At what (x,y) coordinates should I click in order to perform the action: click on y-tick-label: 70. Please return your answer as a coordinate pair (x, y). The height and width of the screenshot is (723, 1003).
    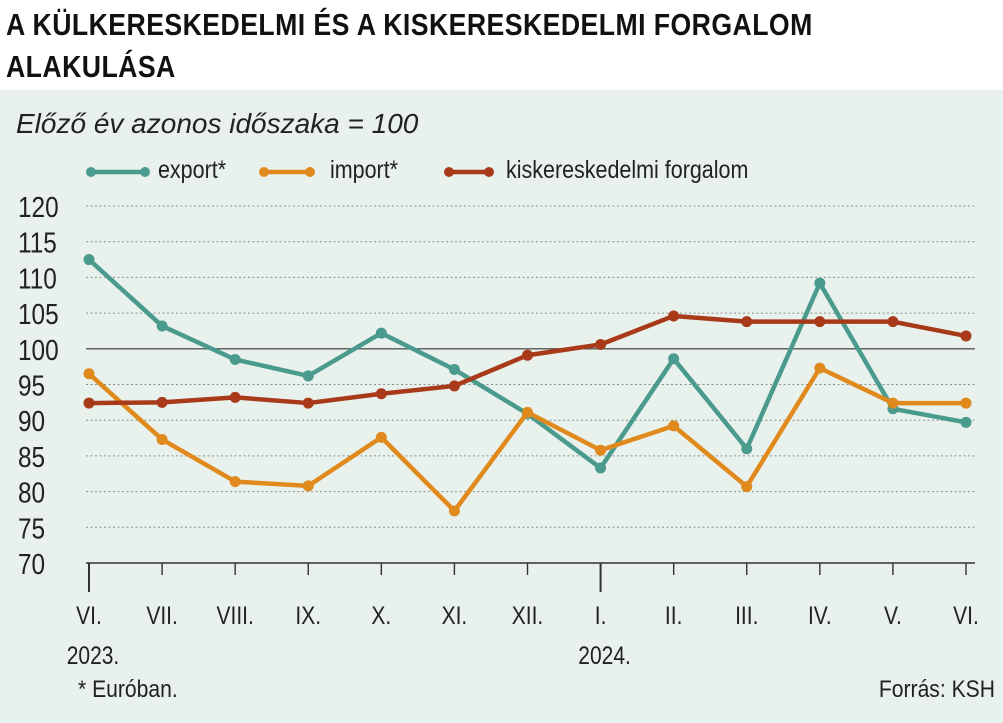
    Looking at the image, I should click on (31, 564).